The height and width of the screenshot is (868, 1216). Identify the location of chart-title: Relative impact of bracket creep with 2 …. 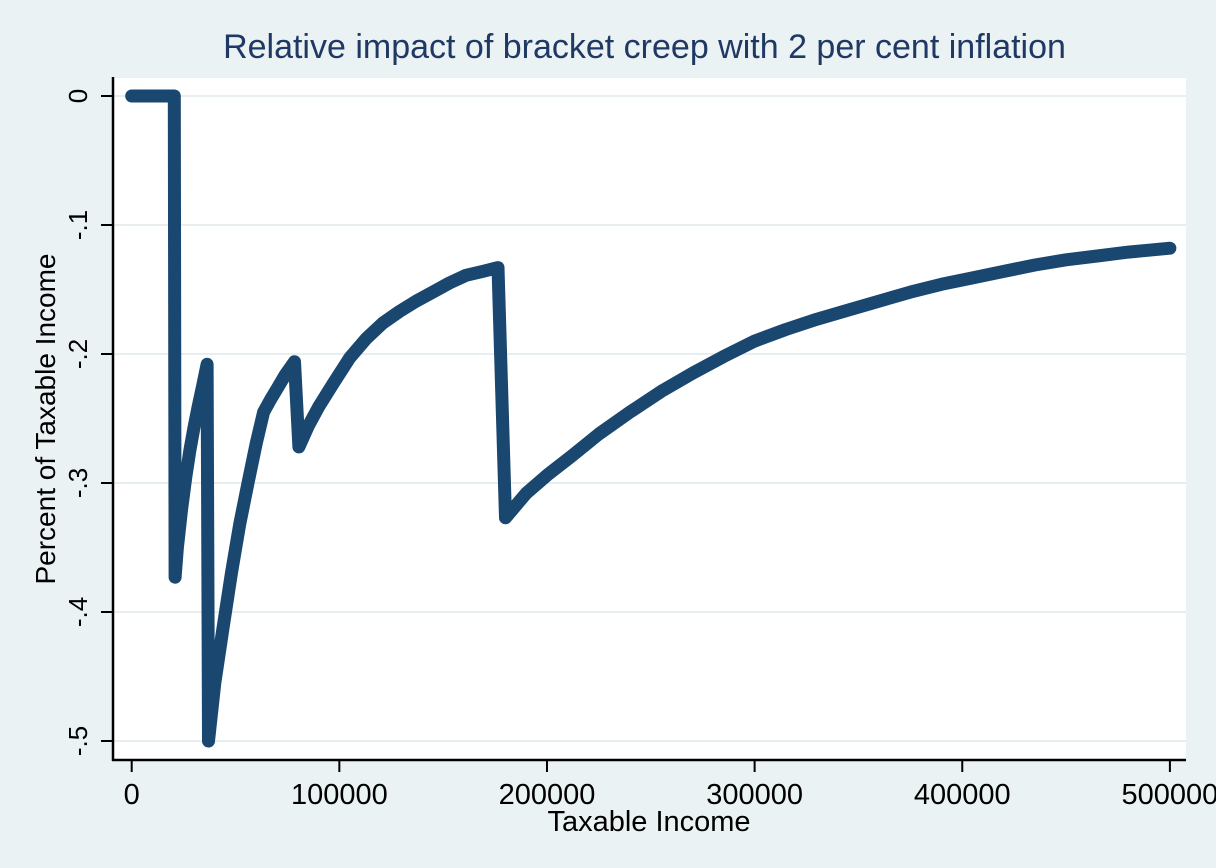
(644, 47).